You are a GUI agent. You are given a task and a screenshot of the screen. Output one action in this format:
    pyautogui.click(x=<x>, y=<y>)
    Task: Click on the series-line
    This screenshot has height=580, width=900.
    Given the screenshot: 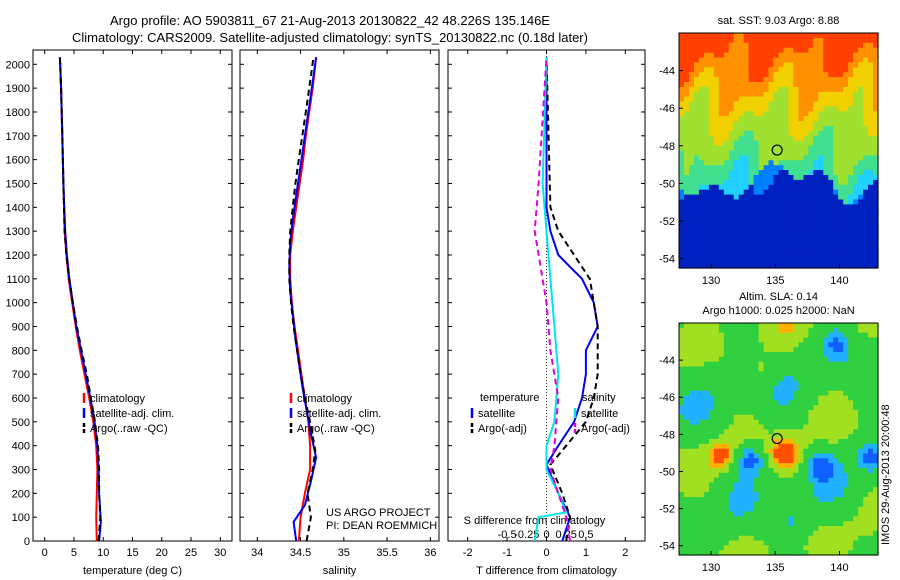 What is the action you would take?
    pyautogui.click(x=302, y=299)
    